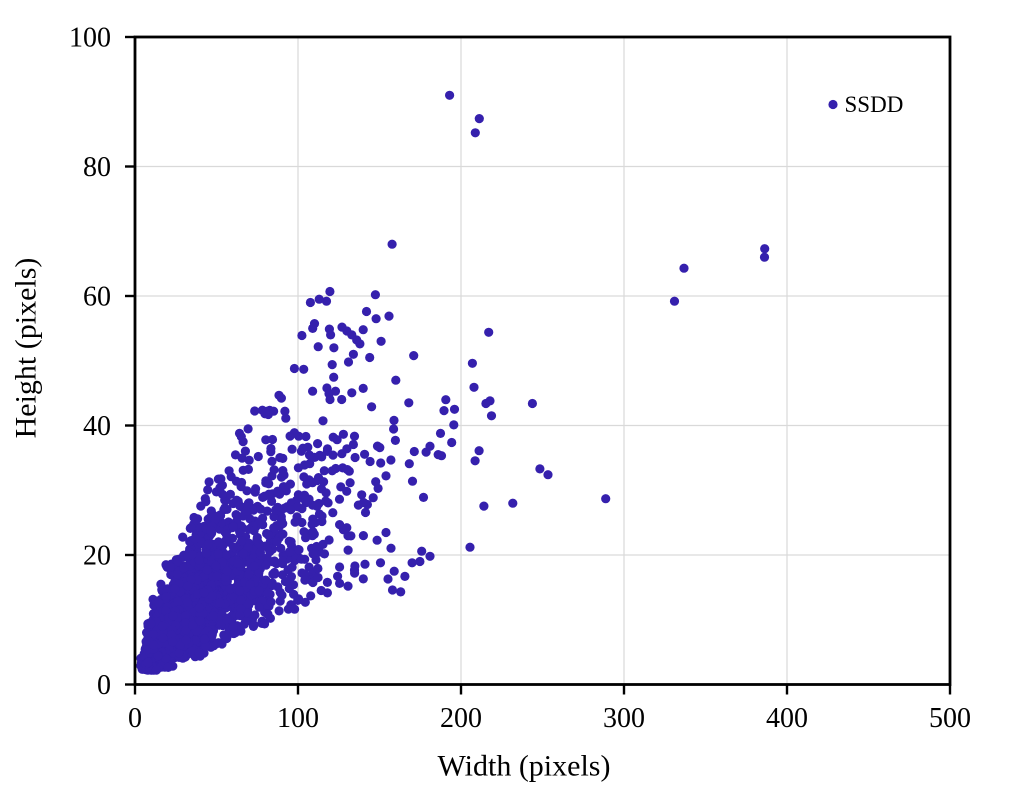  Describe the element at coordinates (461, 718) in the screenshot. I see `svg-text: 200` at that location.